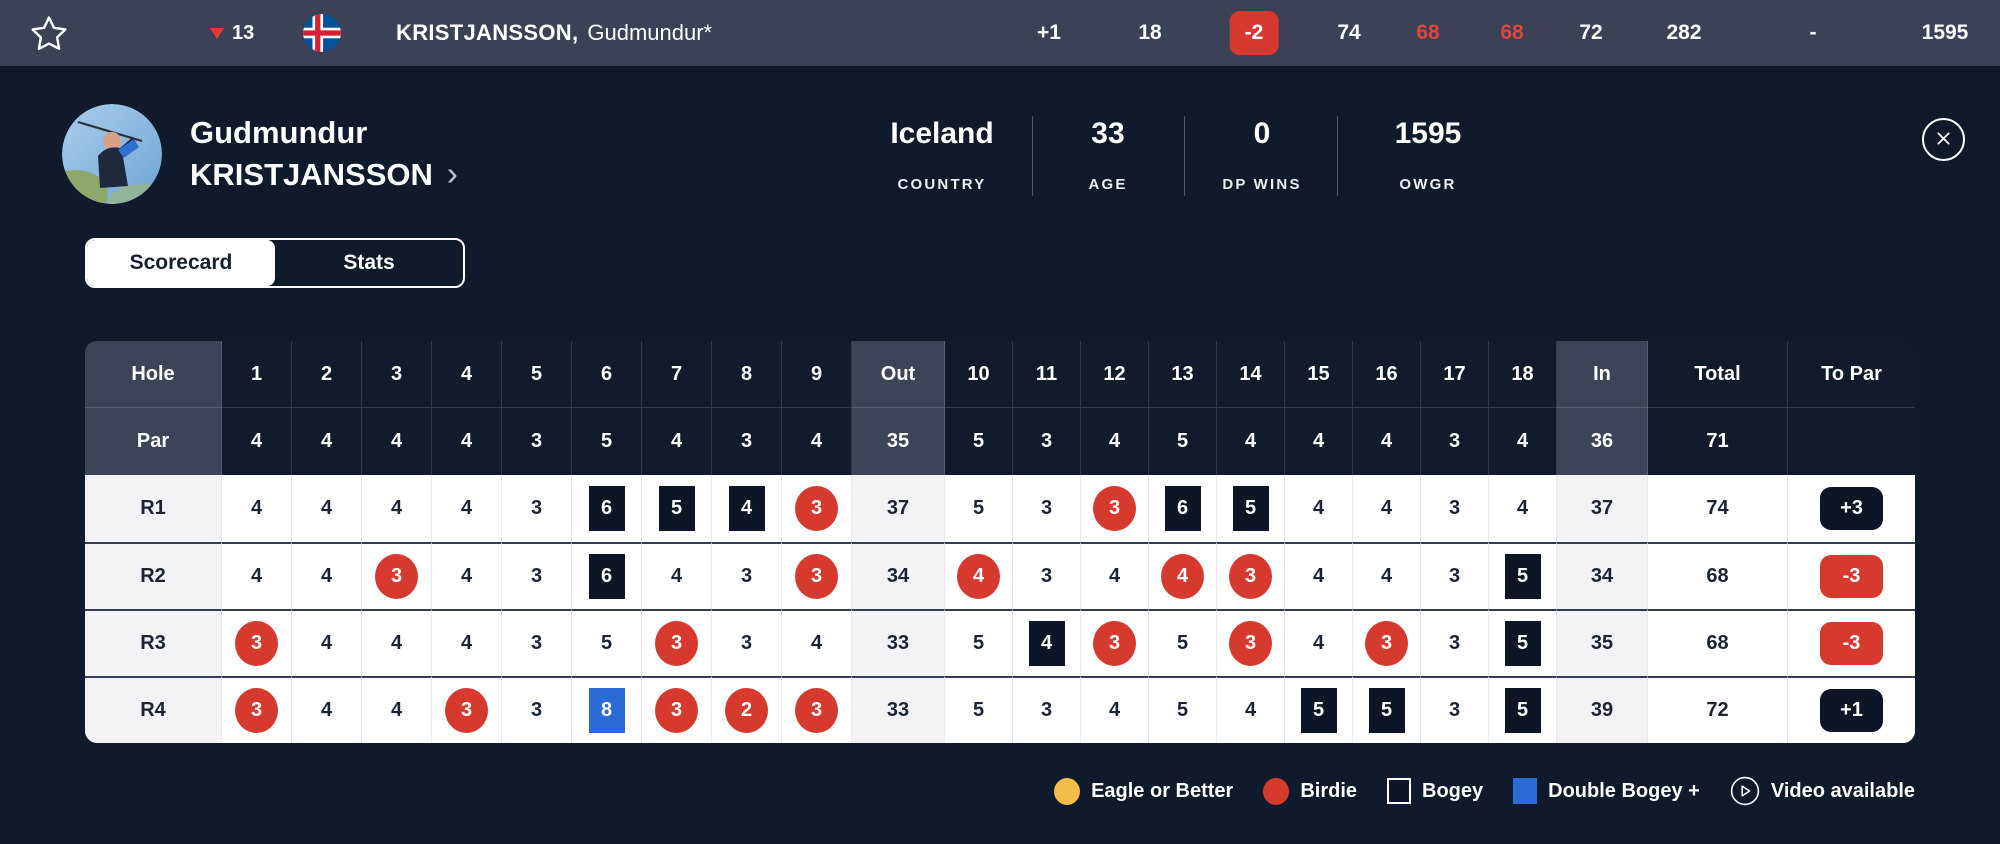 This screenshot has width=2000, height=844. What do you see at coordinates (1523, 374) in the screenshot?
I see `hole-number: 18` at bounding box center [1523, 374].